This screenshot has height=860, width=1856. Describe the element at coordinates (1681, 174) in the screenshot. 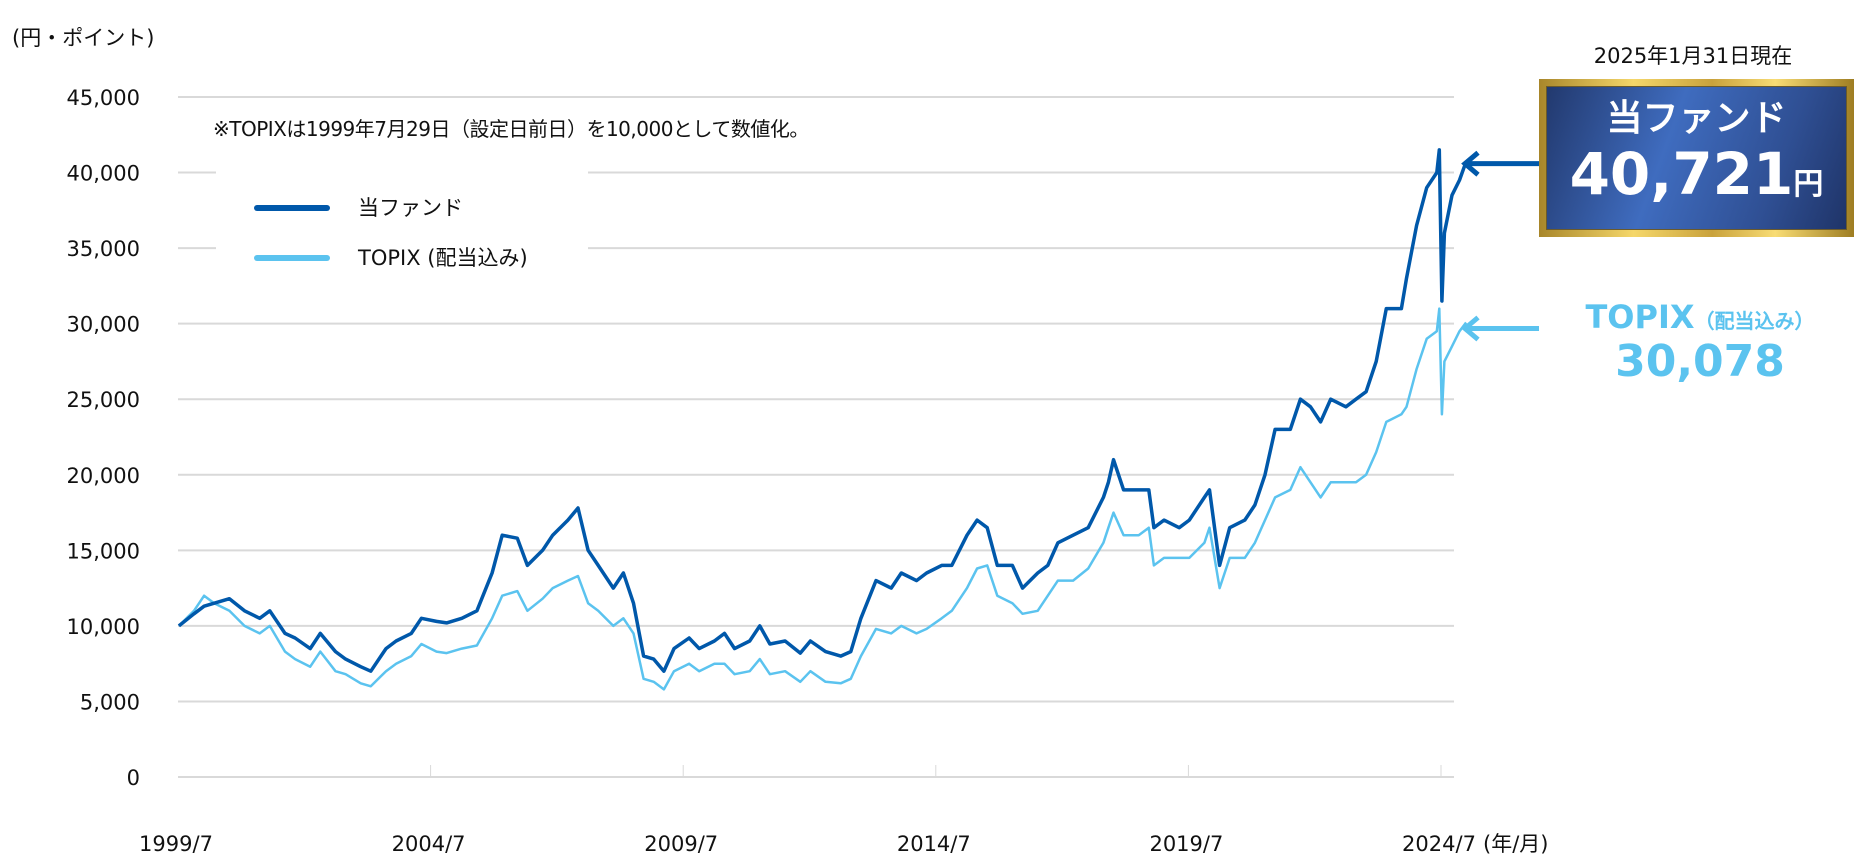

I see `fund-value: 40,721` at that location.